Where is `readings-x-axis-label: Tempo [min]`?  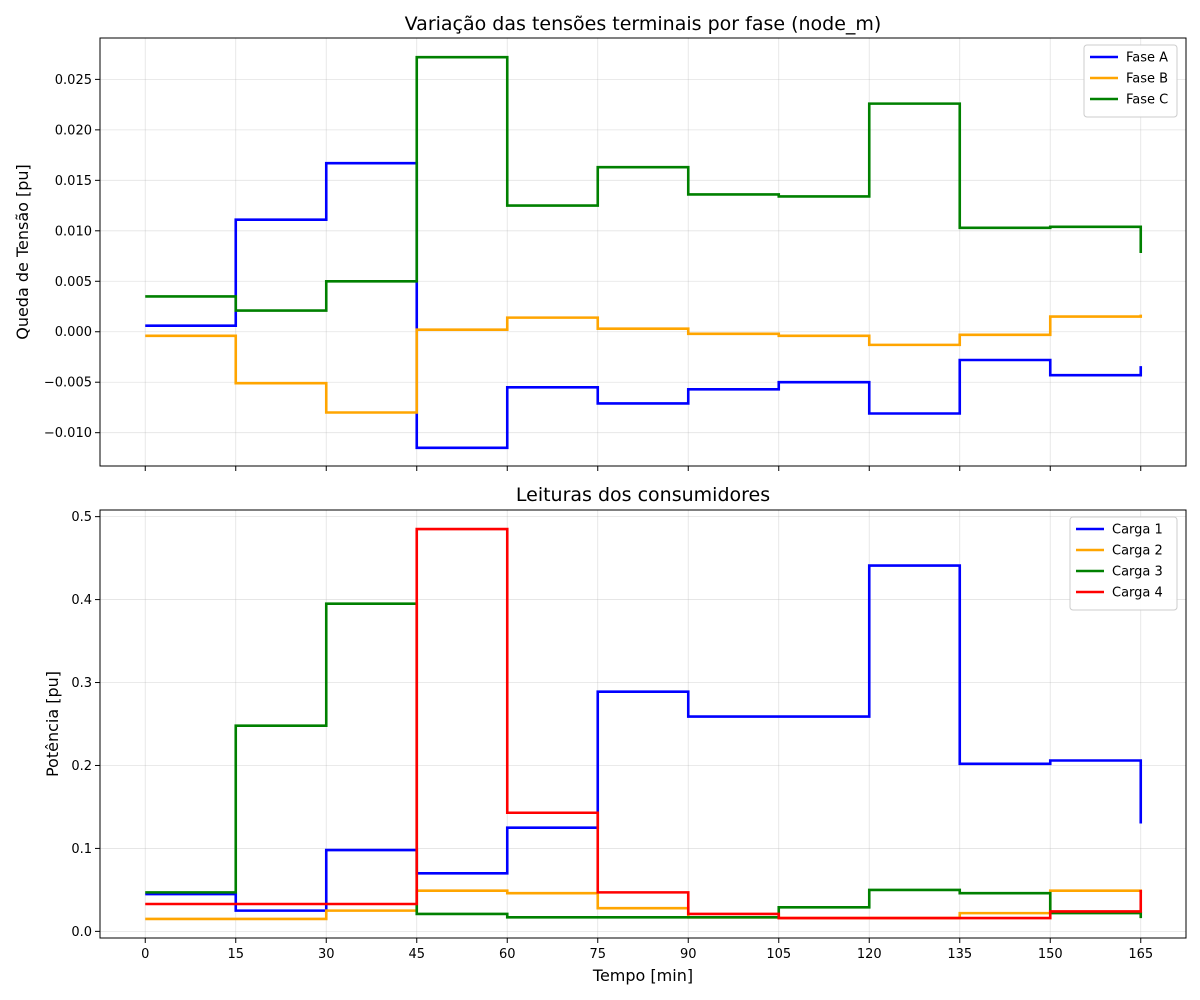
readings-x-axis-label: Tempo [min] is located at coordinates (642, 975).